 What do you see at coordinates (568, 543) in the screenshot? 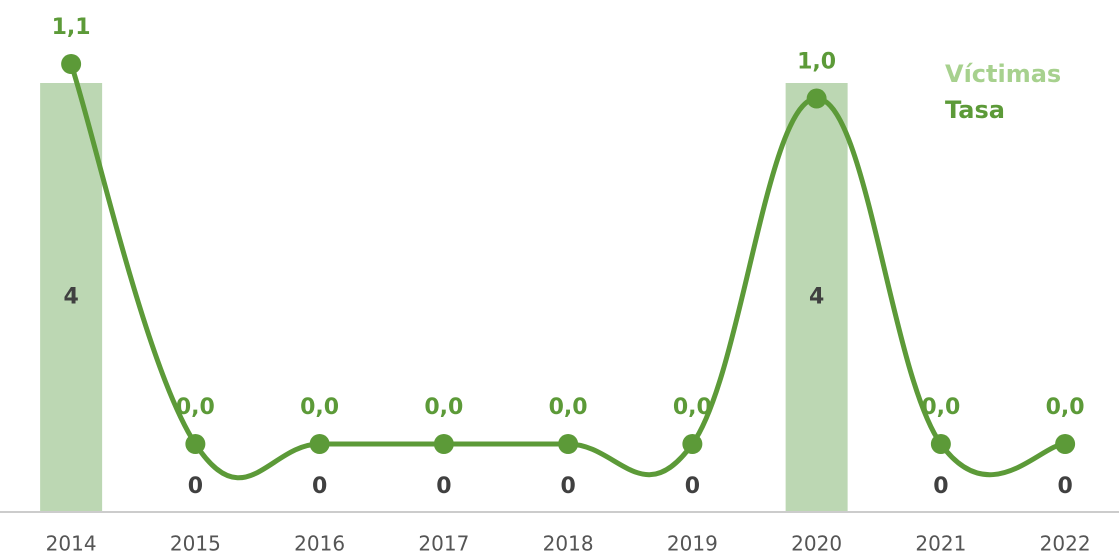
I see `x-tick-label: 2018` at bounding box center [568, 543].